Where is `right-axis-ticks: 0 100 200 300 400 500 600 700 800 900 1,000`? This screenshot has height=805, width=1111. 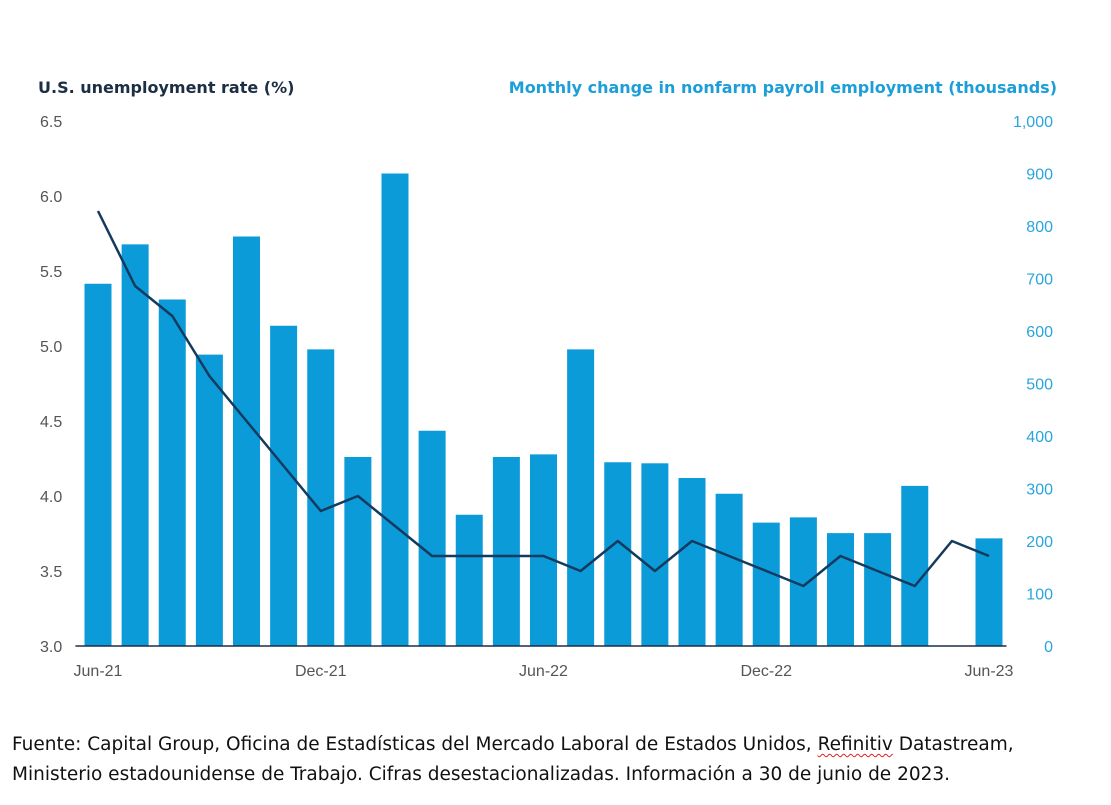
right-axis-ticks: 0 100 200 300 400 500 600 700 800 900 1,000 is located at coordinates (1033, 385).